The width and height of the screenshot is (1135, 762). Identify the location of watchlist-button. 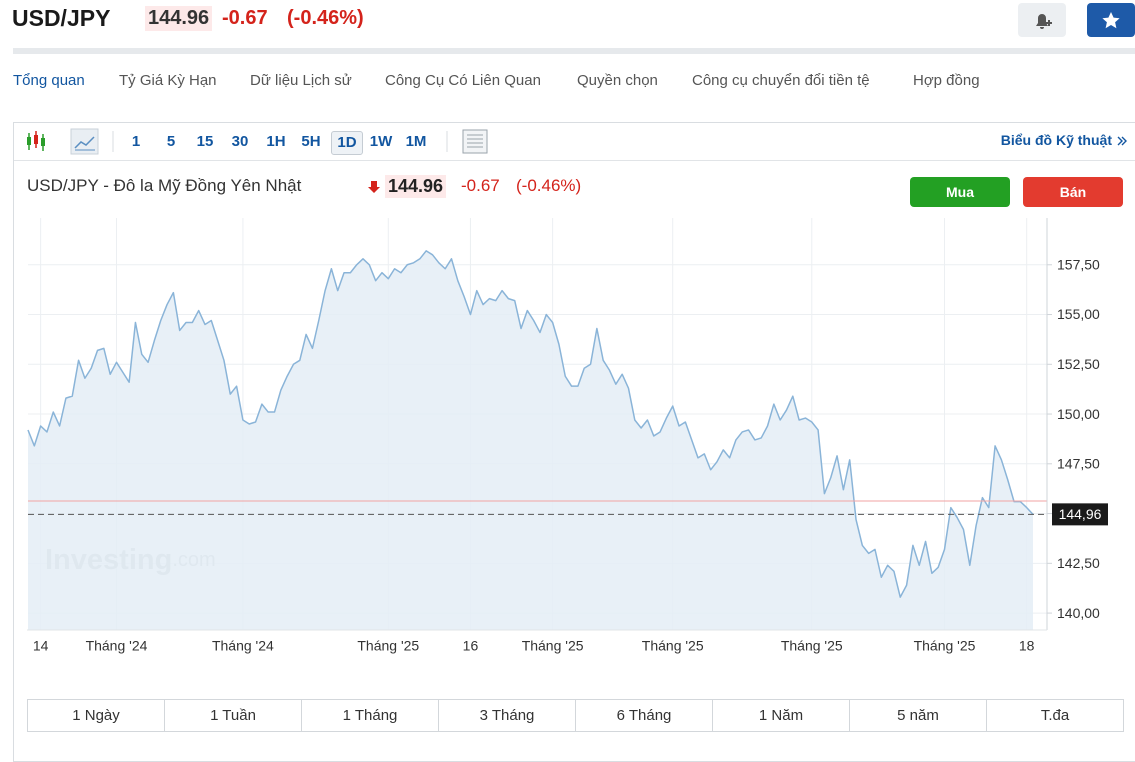
(1111, 20).